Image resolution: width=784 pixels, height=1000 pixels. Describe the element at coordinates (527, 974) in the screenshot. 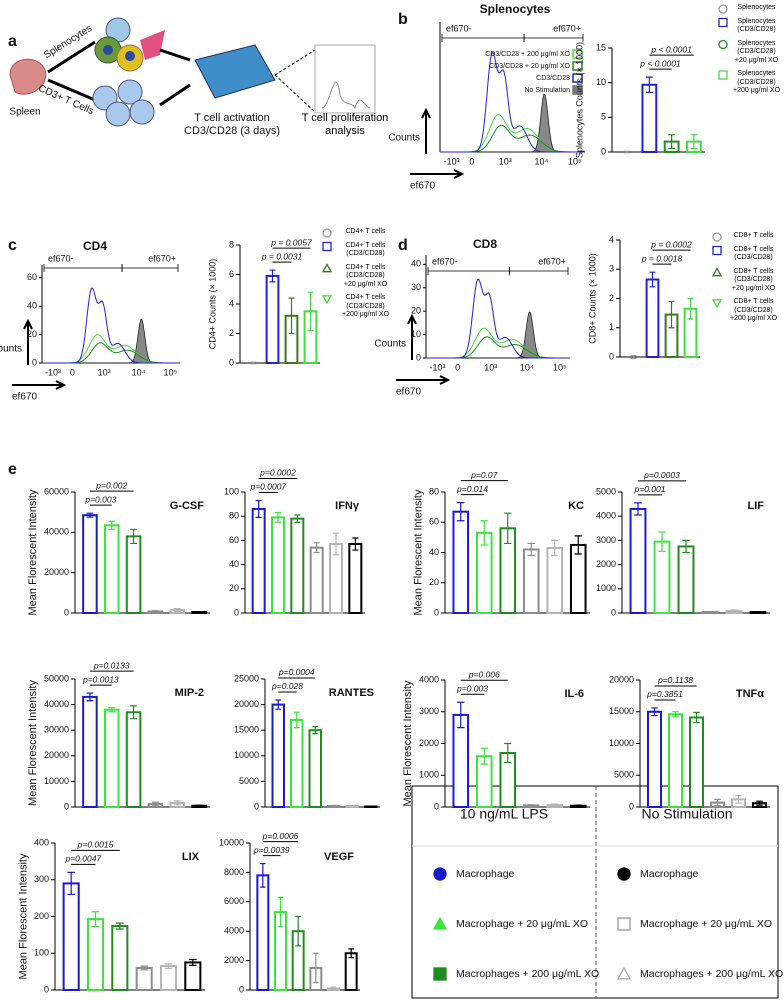

I see `legend-label: Macrophages + 200 μg/mL XO` at that location.